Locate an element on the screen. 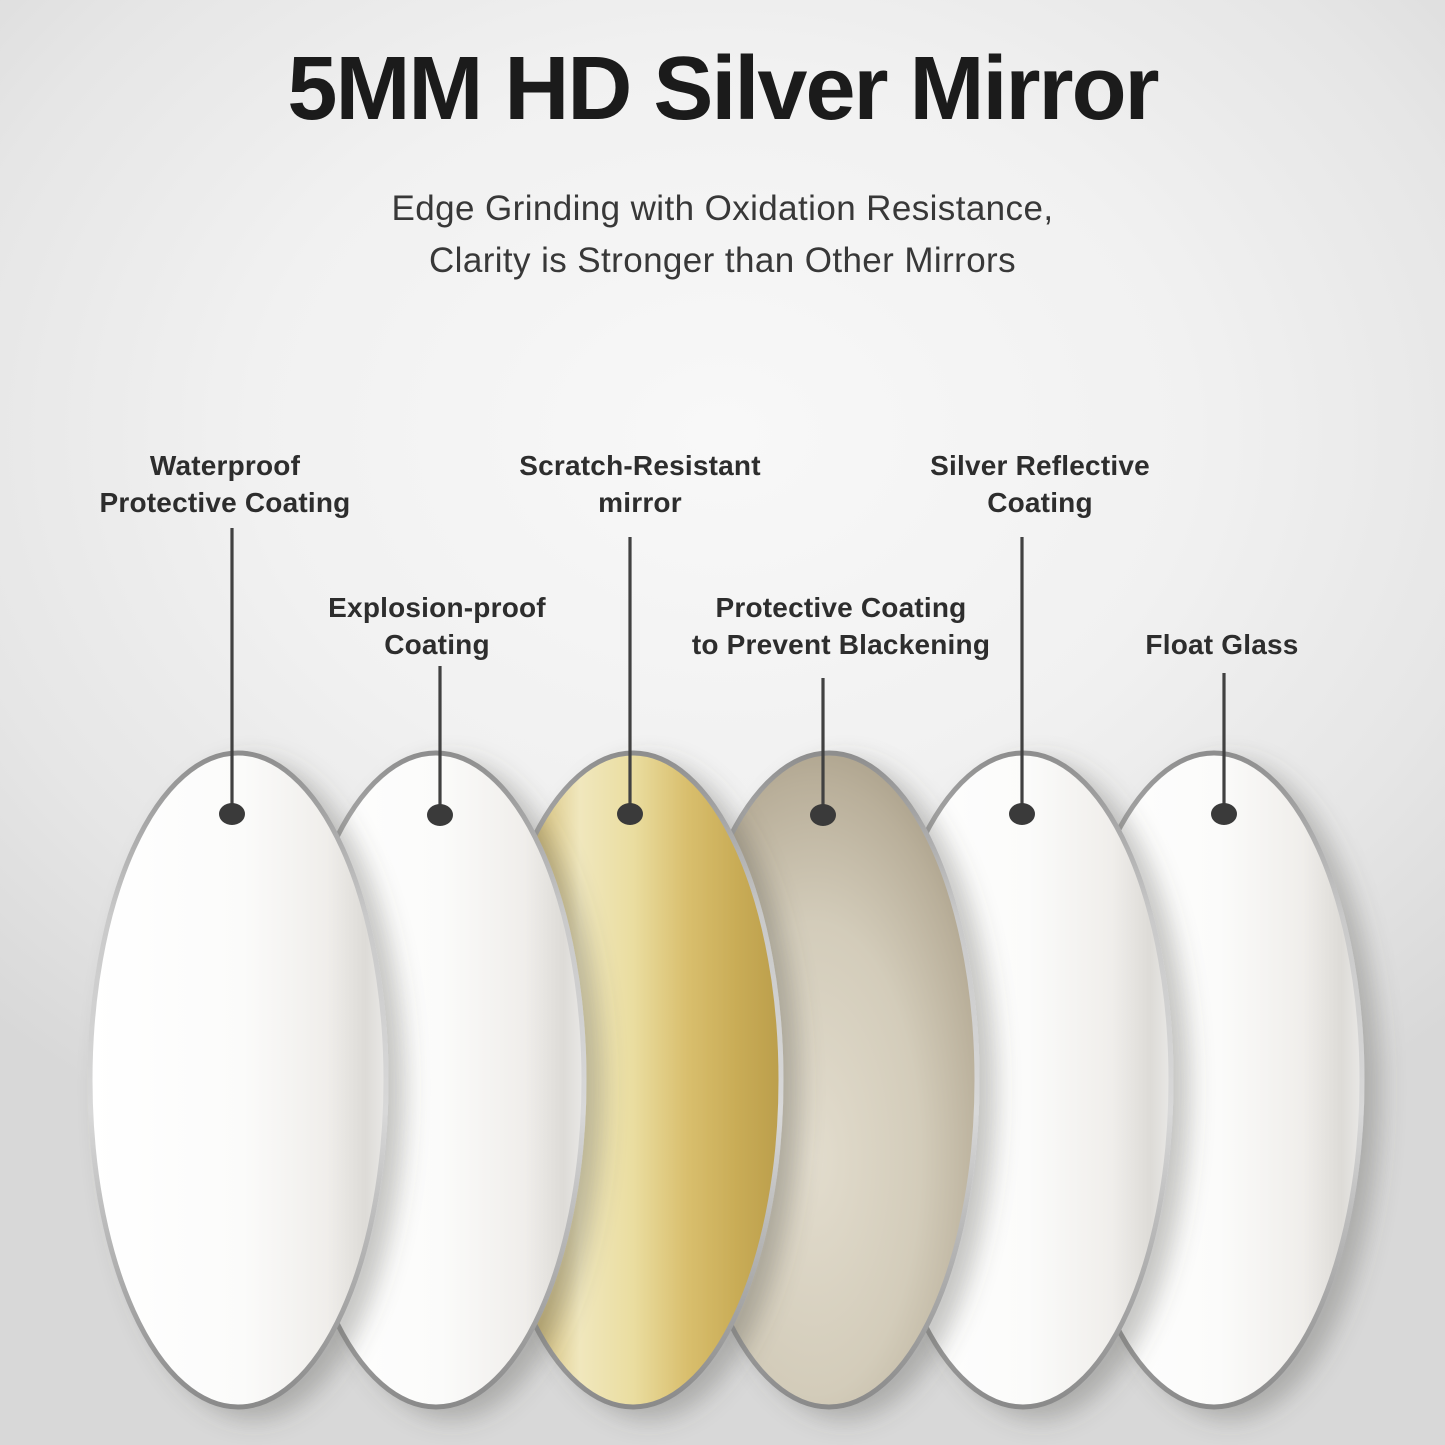 The width and height of the screenshot is (1445, 1445). anchor-dot-scratch-resistant-mirror is located at coordinates (630, 814).